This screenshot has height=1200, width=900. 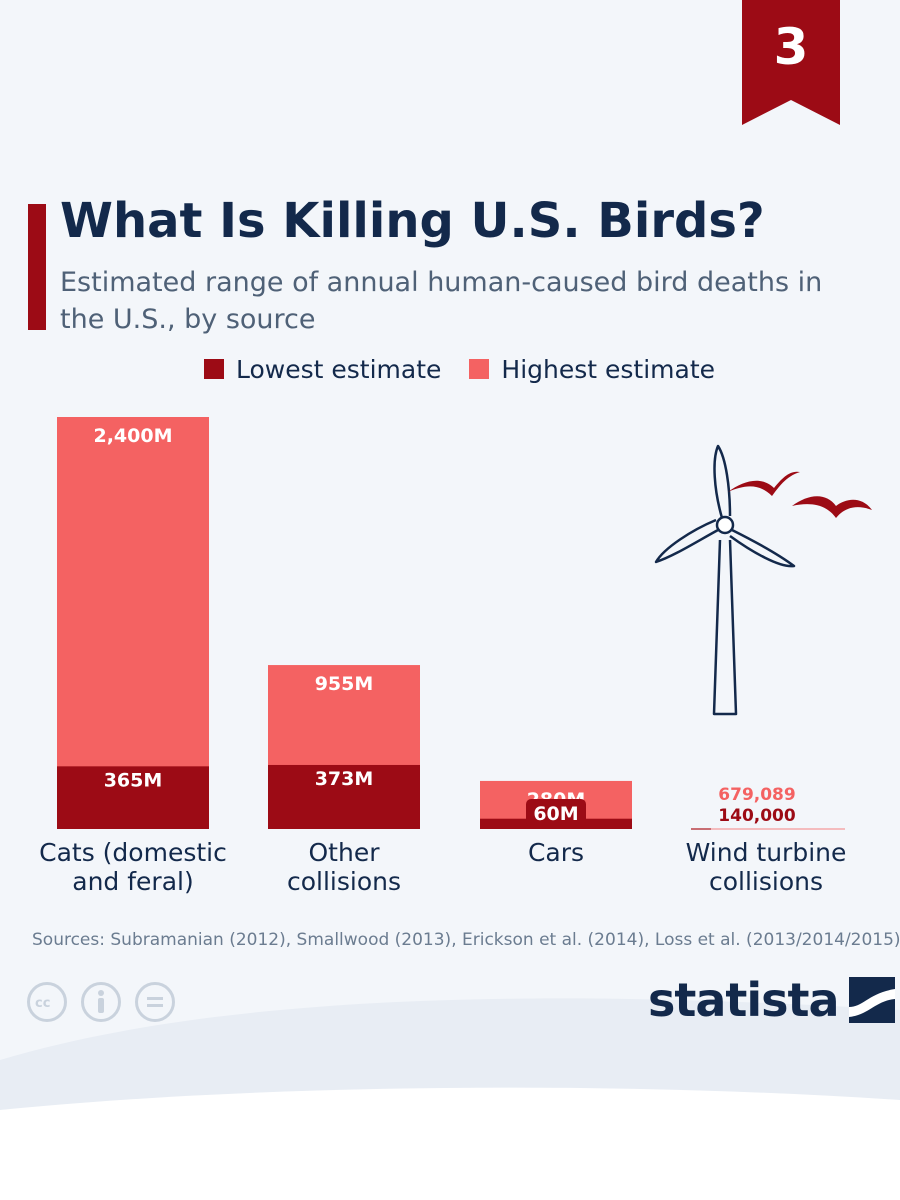 I want to click on data-label-high: 679,089, so click(x=756, y=795).